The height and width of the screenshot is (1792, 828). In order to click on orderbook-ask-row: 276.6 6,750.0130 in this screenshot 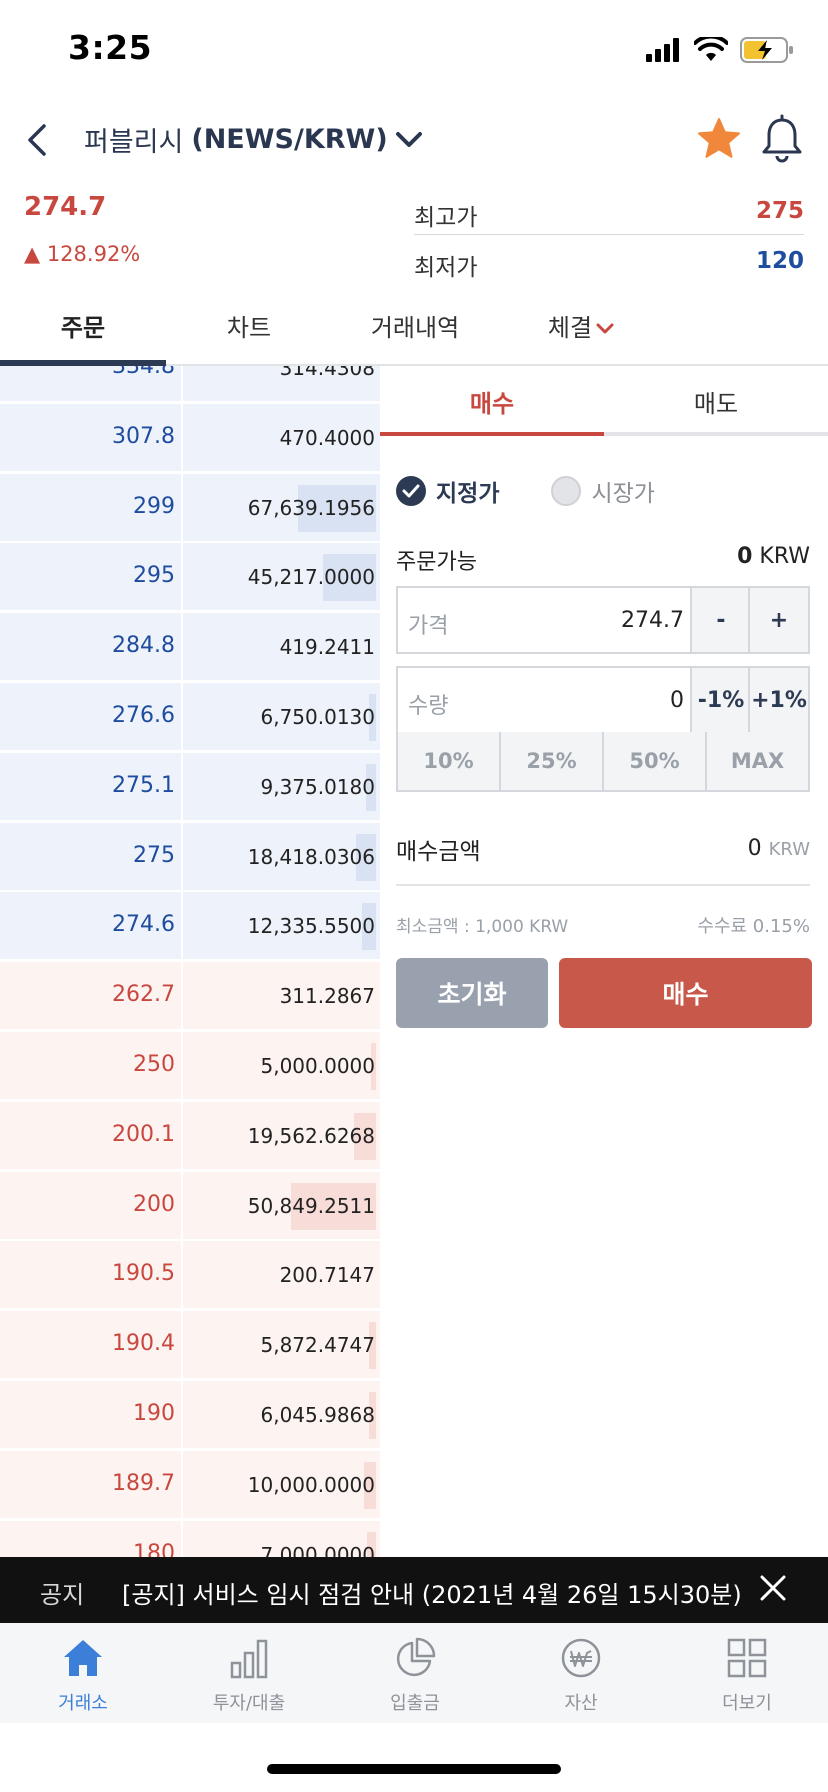, I will do `click(190, 717)`.